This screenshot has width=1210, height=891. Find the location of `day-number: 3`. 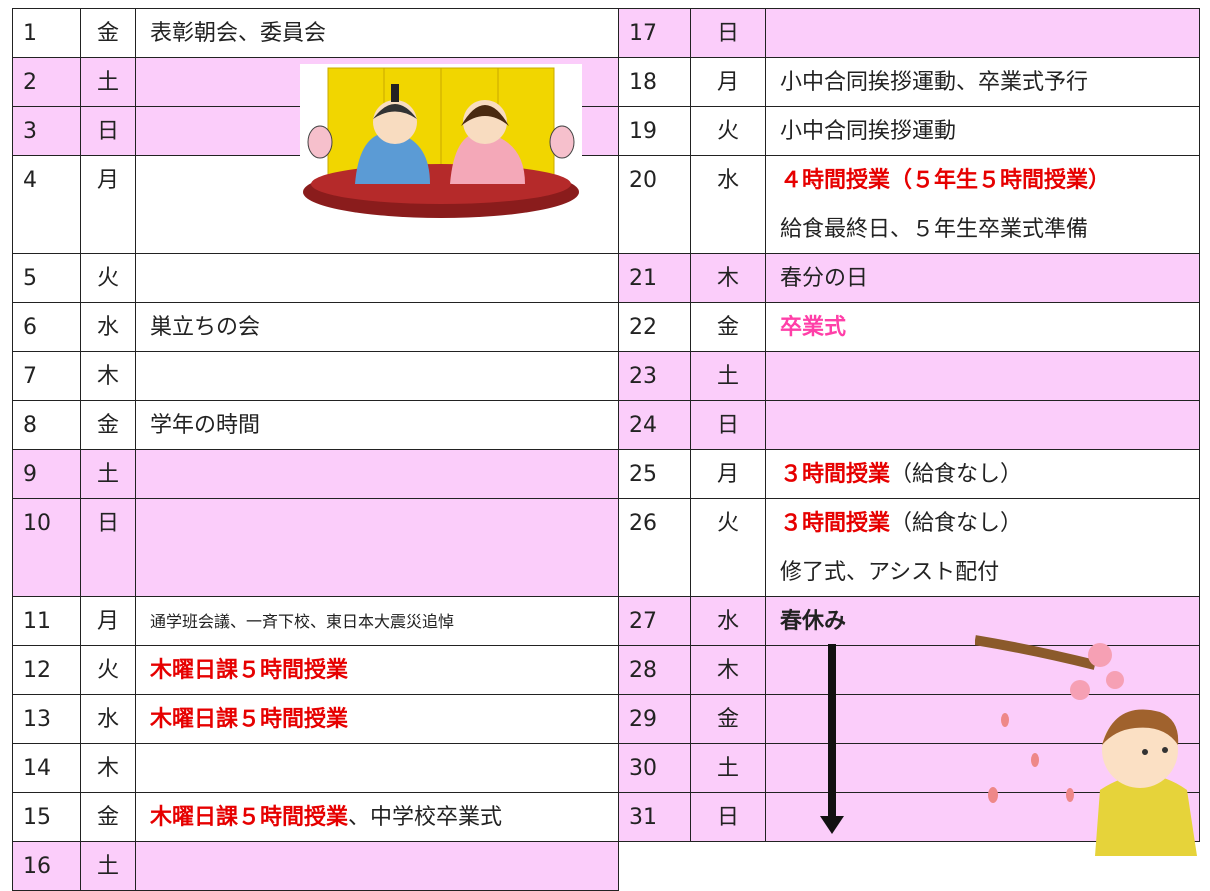

day-number: 3 is located at coordinates (46, 131).